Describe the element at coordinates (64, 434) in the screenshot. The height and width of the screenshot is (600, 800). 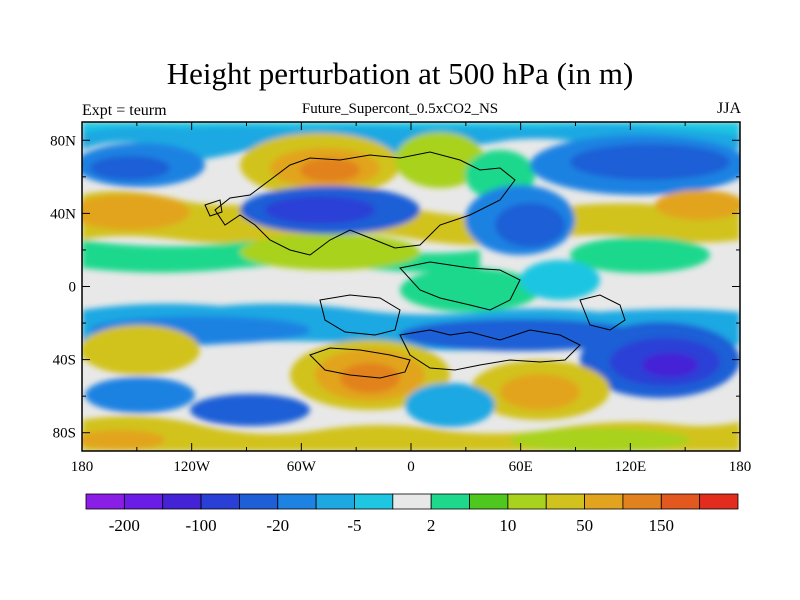
I see `lat-tick-label: 80S` at that location.